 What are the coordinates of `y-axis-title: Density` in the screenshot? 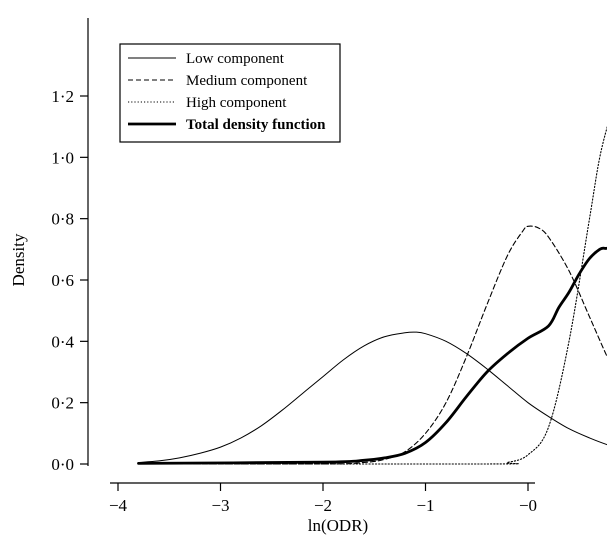 It's located at (18, 259).